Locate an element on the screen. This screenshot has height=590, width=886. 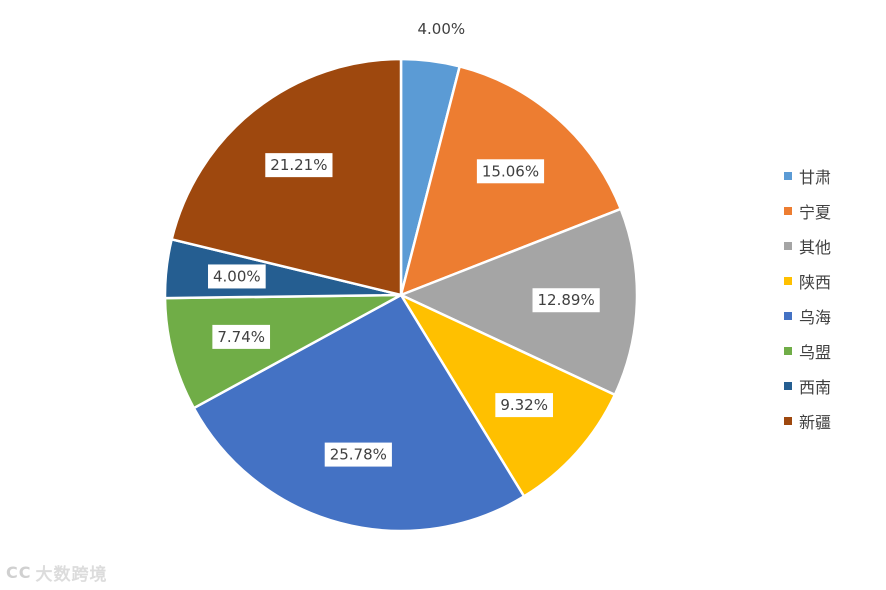
data-label-text-3: 9.32% is located at coordinates (524, 405).